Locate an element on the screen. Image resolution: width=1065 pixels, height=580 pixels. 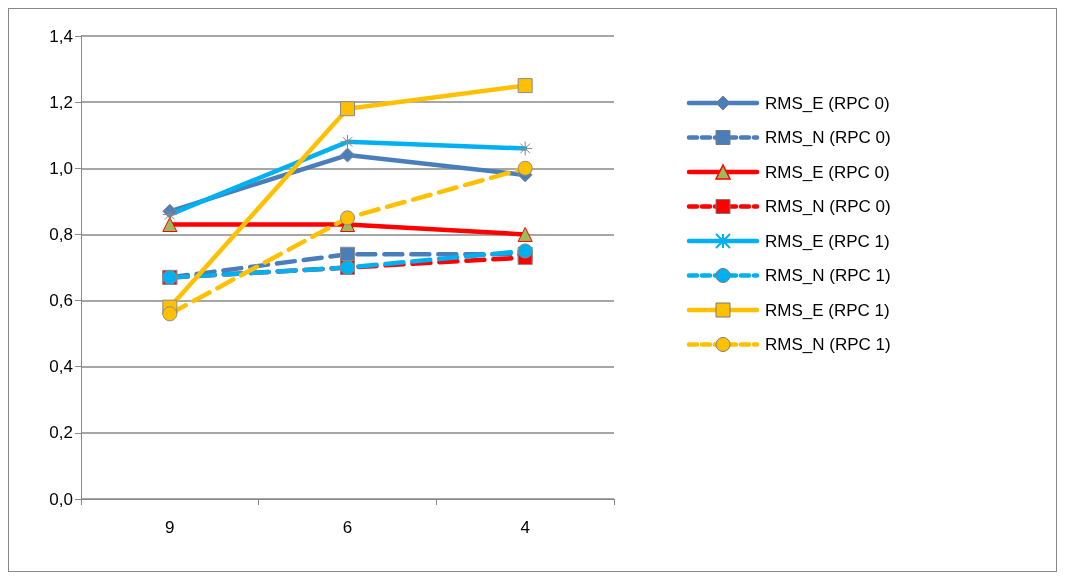
x-tick-label: 4 is located at coordinates (525, 527).